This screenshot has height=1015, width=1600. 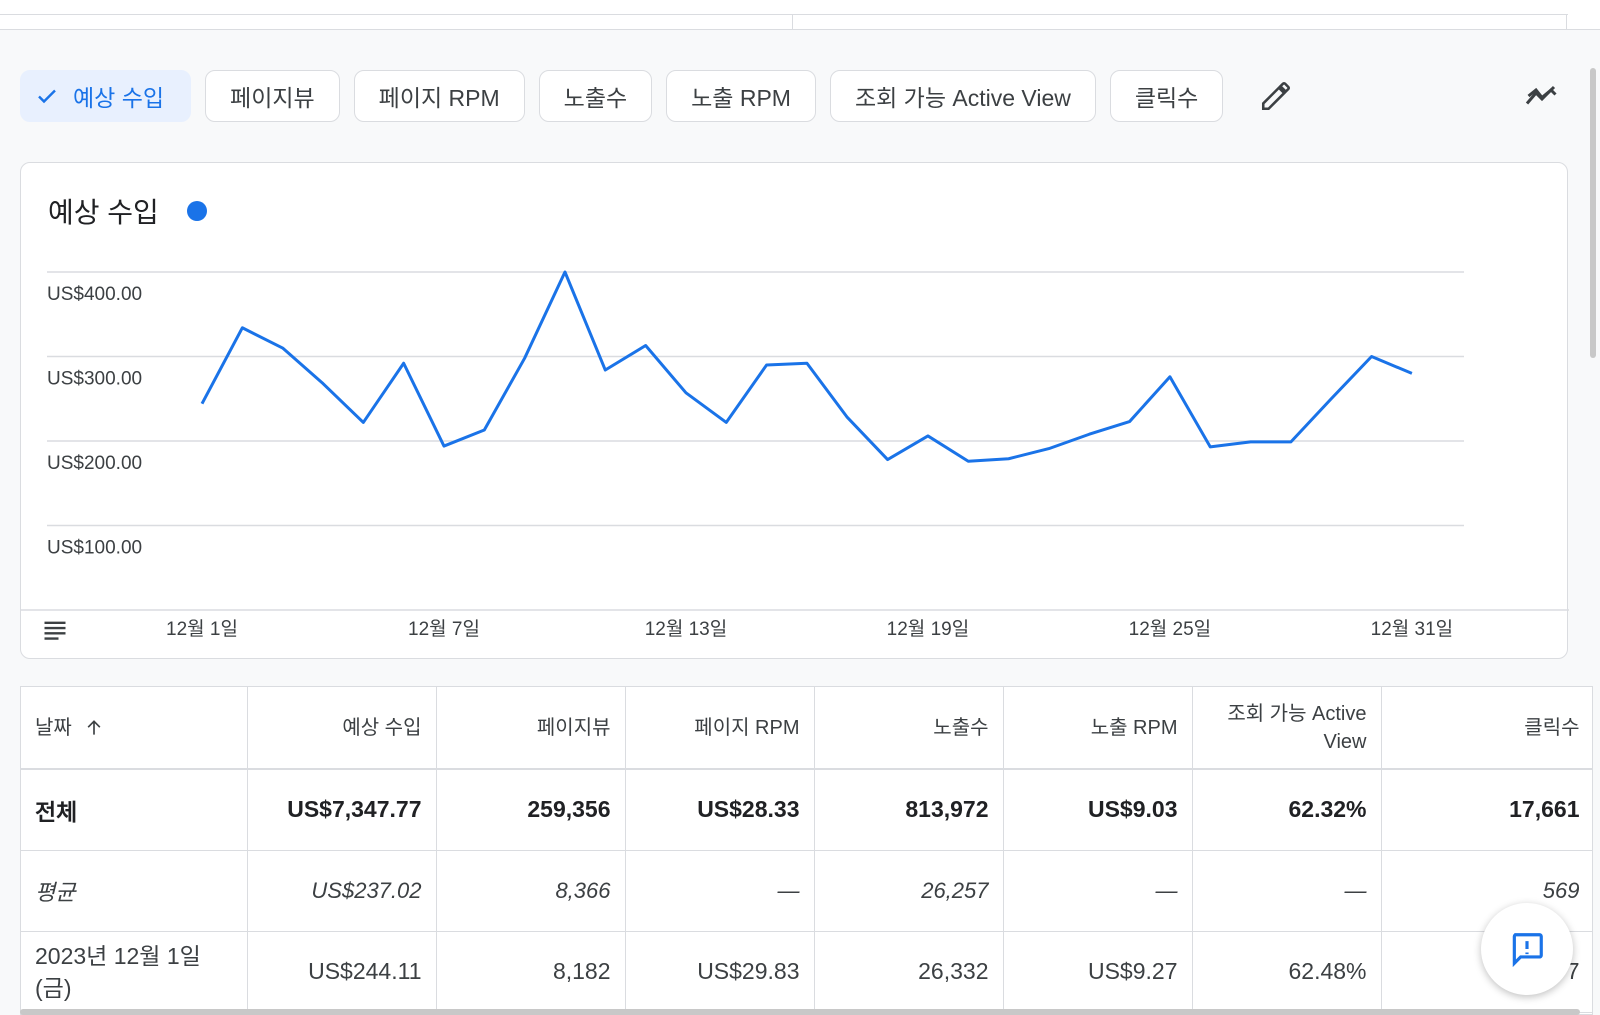 What do you see at coordinates (1287, 972) in the screenshot?
I see `cell: 62.48%` at bounding box center [1287, 972].